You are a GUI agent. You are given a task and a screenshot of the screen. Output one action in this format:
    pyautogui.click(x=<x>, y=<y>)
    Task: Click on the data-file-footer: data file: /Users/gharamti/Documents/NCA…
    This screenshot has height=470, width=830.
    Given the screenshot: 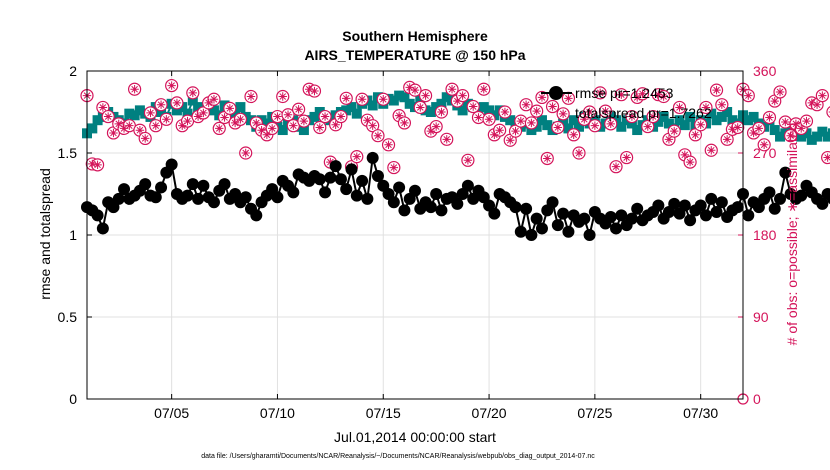 What is the action you would take?
    pyautogui.click(x=398, y=456)
    